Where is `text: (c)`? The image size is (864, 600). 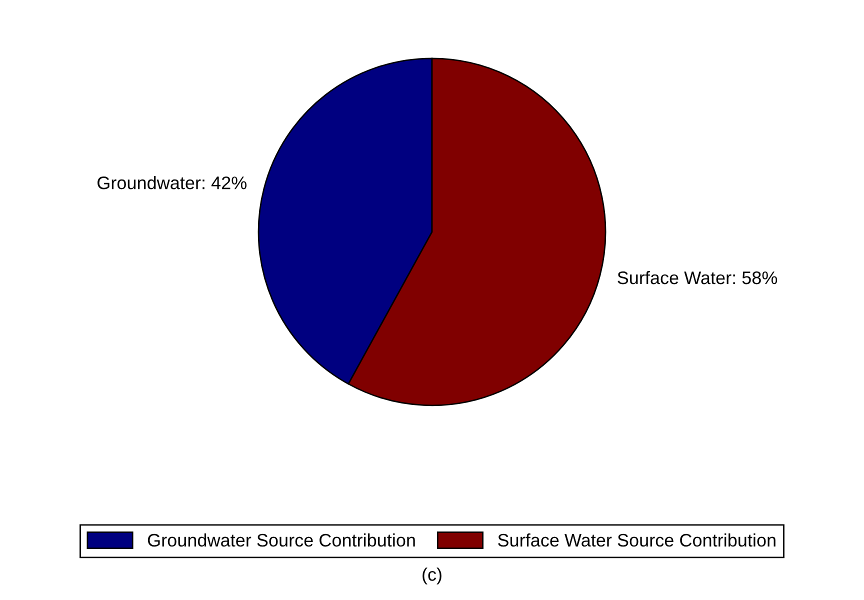 text: (c) is located at coordinates (432, 576).